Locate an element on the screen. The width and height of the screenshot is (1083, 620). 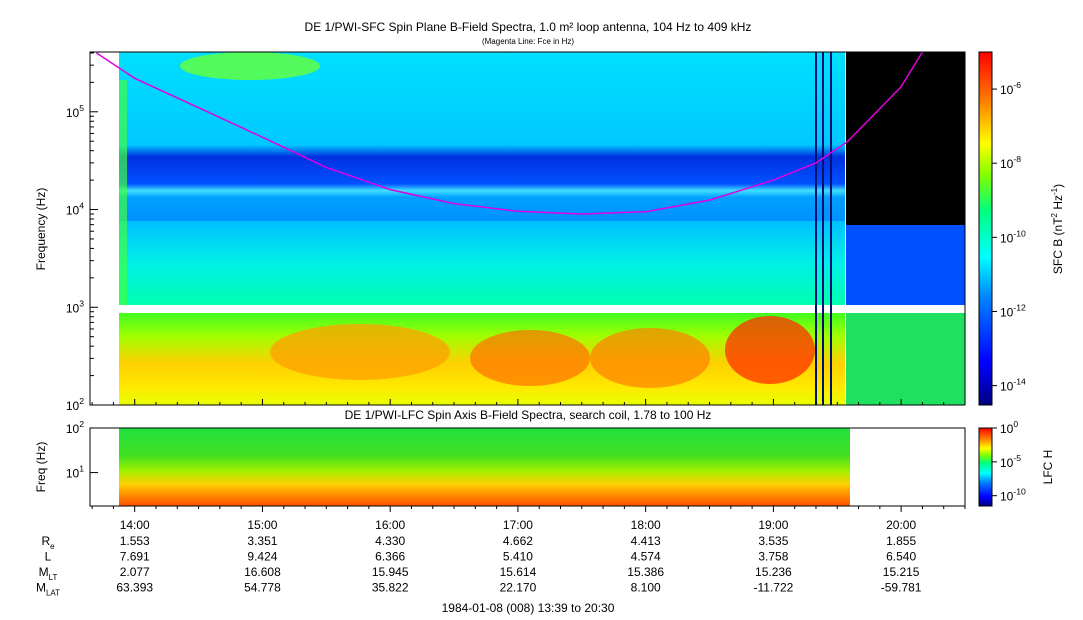
ephemeris-value: 15.945 is located at coordinates (390, 572).